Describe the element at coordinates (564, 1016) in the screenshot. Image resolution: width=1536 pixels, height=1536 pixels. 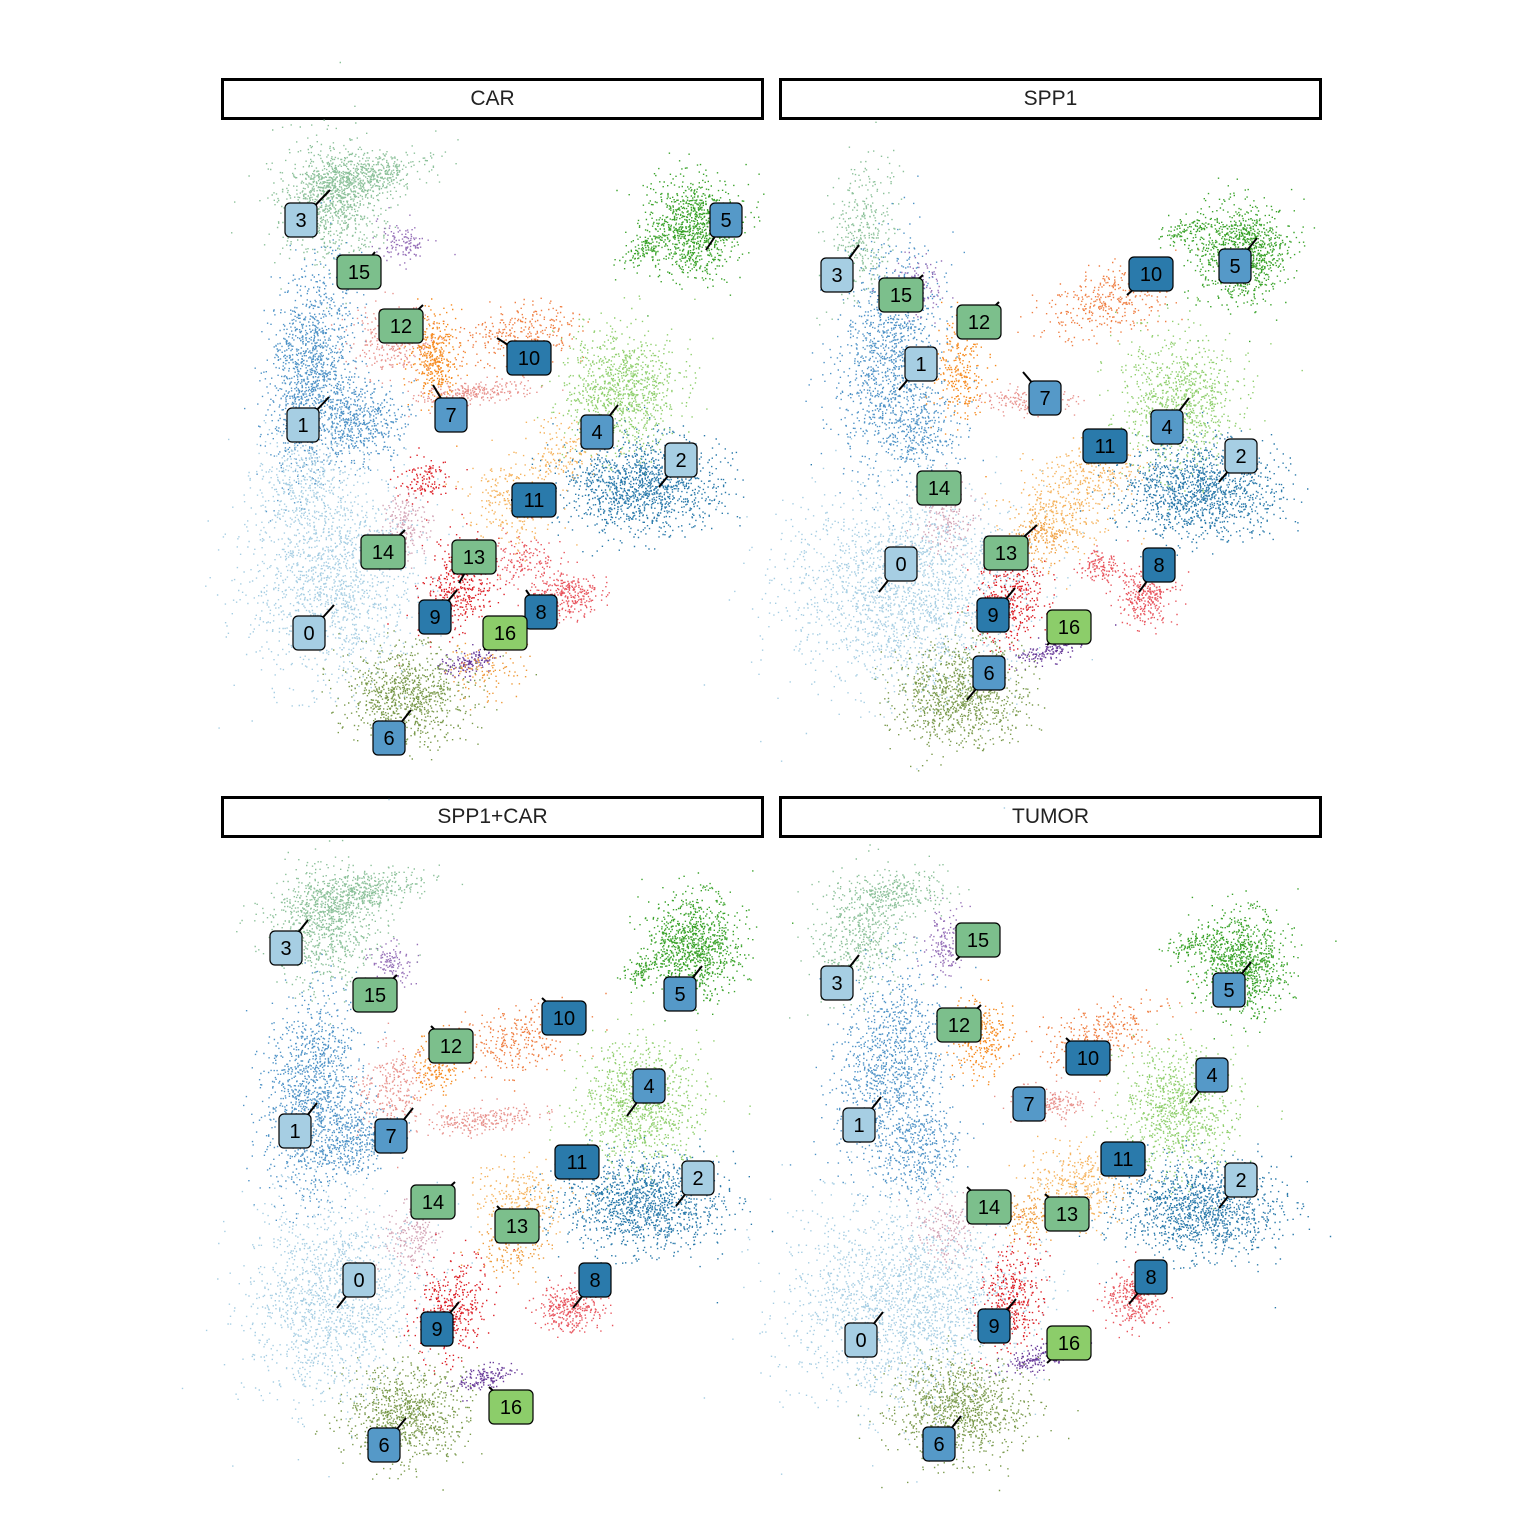
I see `cluster-label-10: 10` at that location.